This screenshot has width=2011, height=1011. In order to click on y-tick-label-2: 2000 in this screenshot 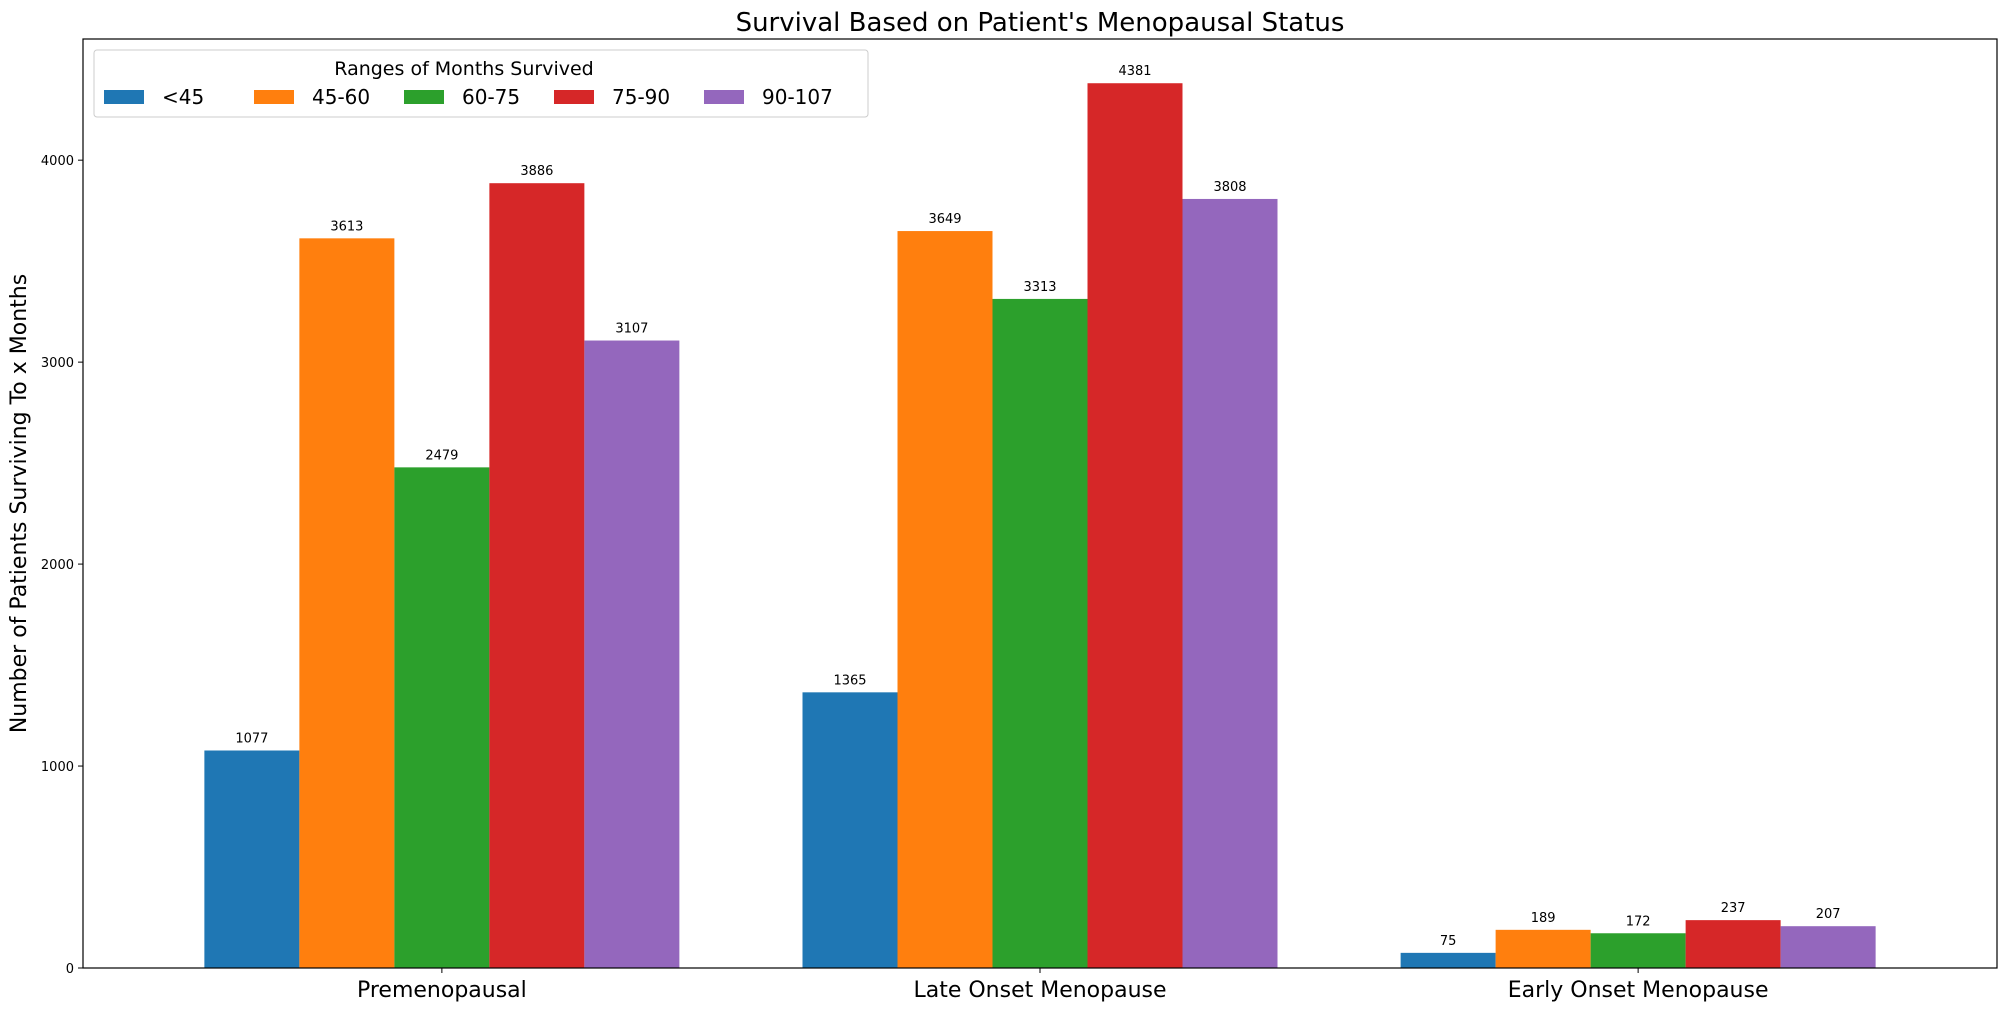, I will do `click(57, 565)`.